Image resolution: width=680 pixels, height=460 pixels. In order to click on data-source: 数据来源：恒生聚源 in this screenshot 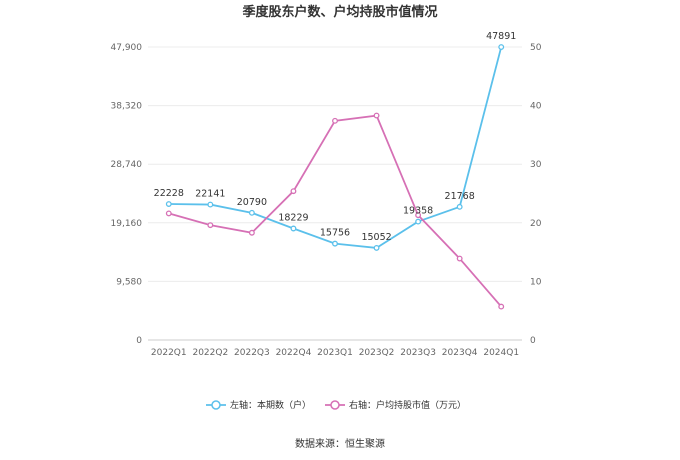, I will do `click(340, 443)`.